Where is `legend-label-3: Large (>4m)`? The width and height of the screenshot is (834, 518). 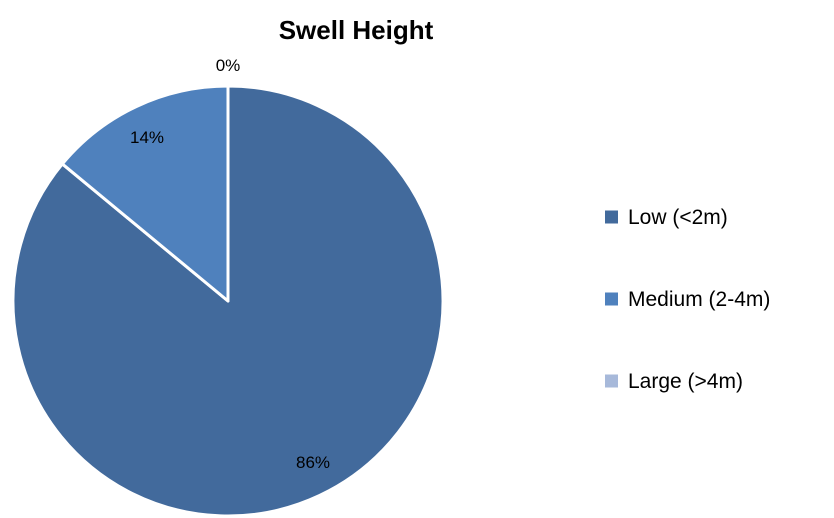 legend-label-3: Large (>4m) is located at coordinates (685, 381).